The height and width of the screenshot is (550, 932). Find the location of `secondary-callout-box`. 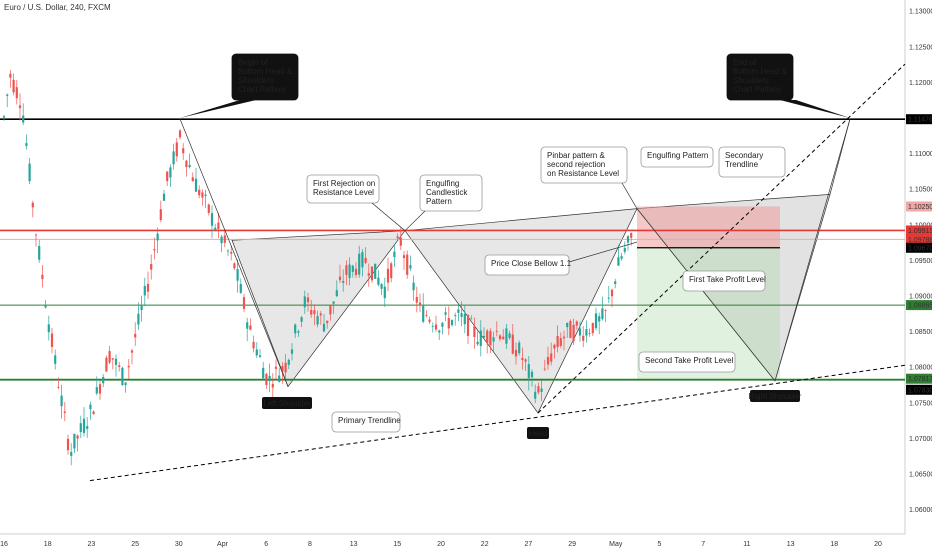

secondary-callout-box is located at coordinates (752, 162).